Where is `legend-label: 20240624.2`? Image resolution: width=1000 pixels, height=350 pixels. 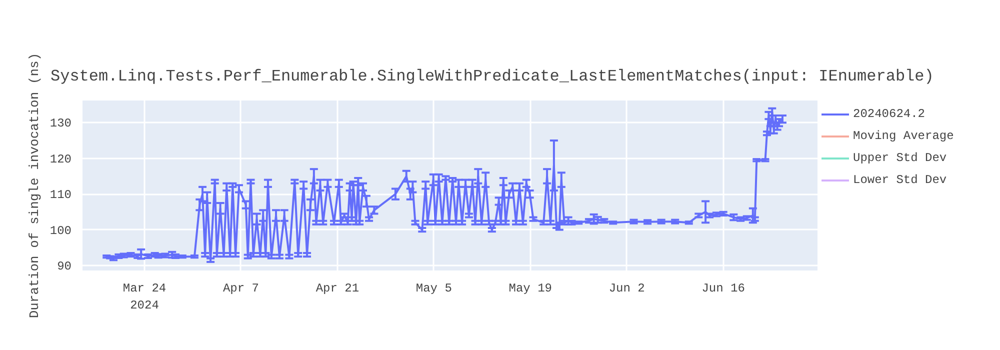 legend-label: 20240624.2 is located at coordinates (889, 114).